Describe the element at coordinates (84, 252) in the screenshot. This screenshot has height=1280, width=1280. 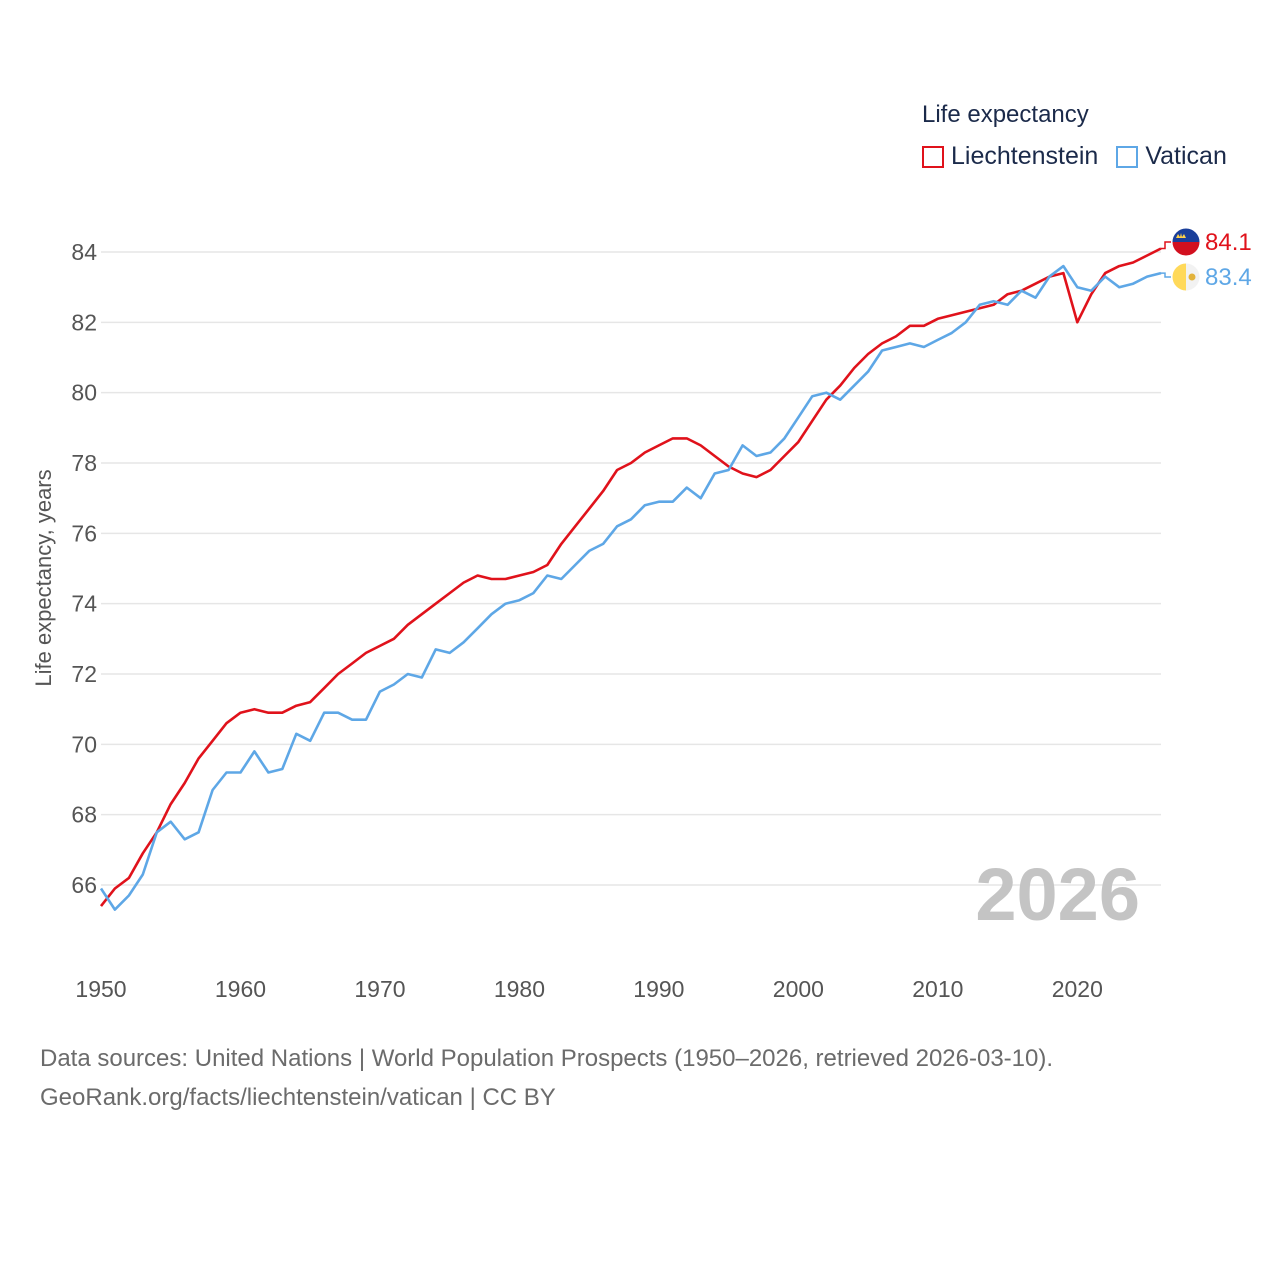
I see `y-tick-label: 84` at that location.